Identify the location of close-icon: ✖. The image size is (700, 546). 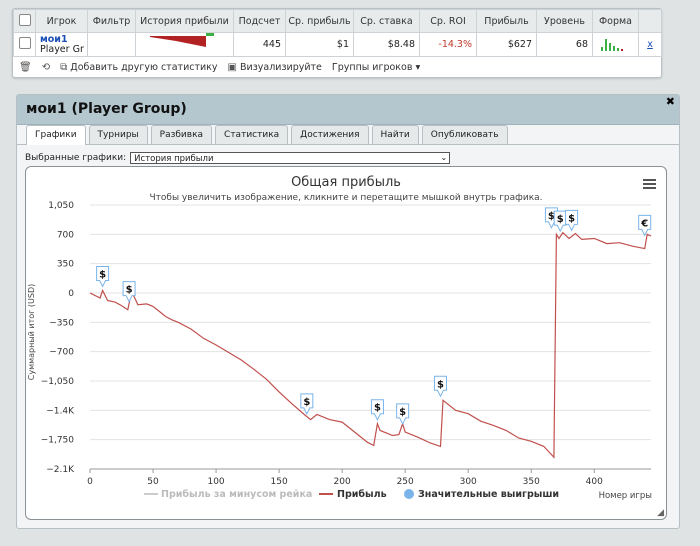
(670, 101).